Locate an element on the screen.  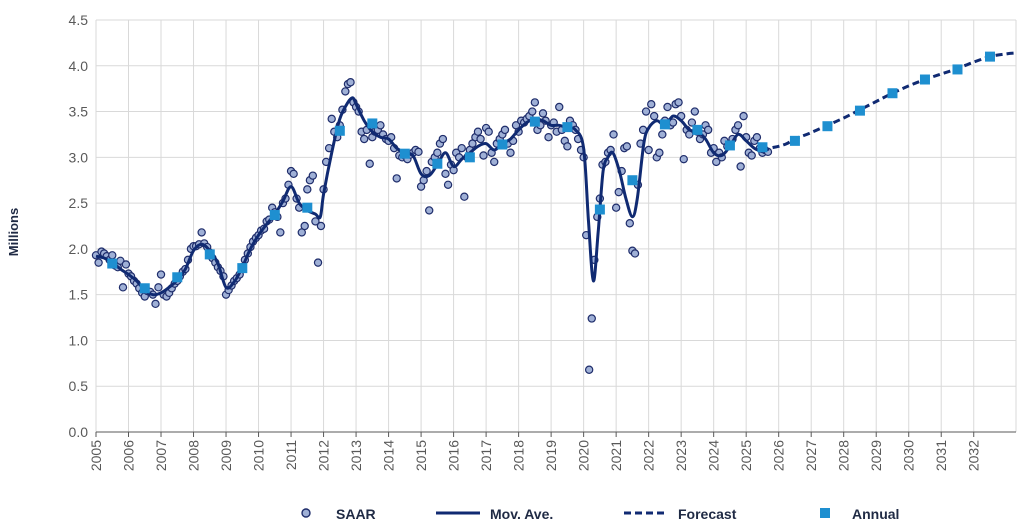
y-tick-label: 4.0 is located at coordinates (79, 66).